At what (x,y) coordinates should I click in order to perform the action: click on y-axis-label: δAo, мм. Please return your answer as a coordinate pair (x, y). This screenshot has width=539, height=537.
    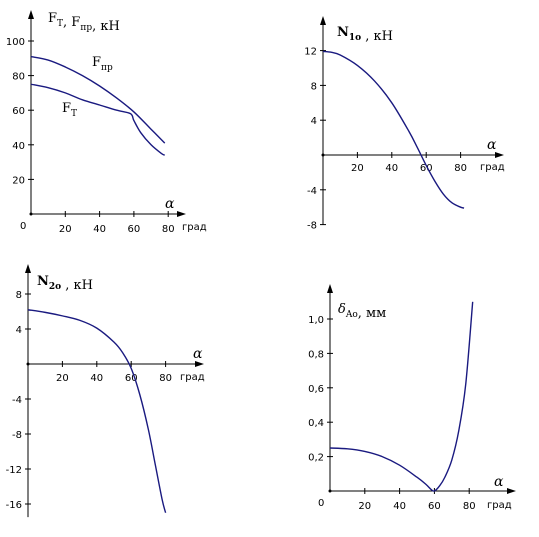
    Looking at the image, I should click on (362, 311).